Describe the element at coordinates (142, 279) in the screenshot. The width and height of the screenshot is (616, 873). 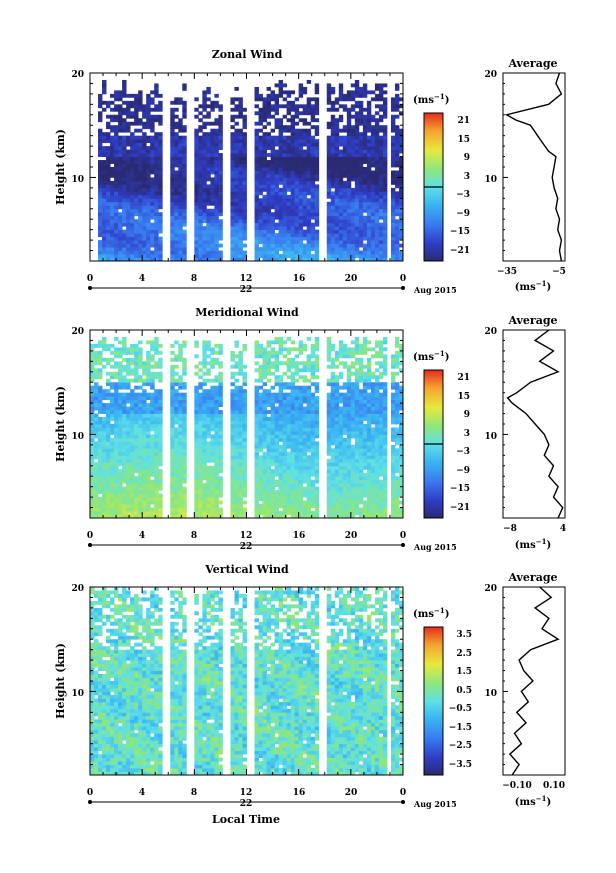
I see `xtick-zonal-4: 4` at that location.